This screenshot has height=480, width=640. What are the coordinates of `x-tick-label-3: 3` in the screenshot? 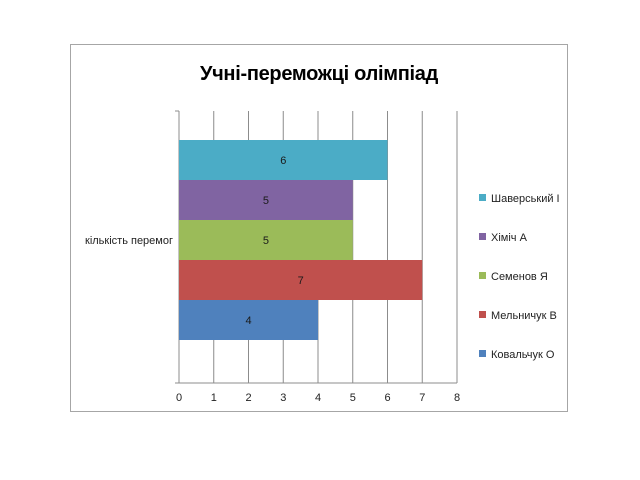 It's located at (283, 398).